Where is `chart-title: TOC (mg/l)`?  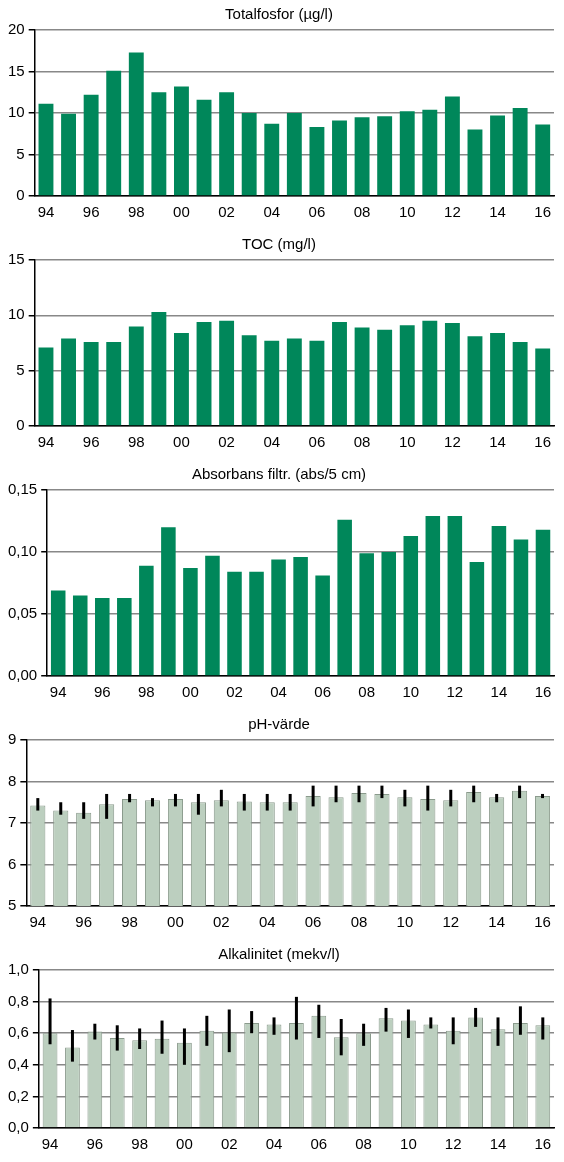
chart-title: TOC (mg/l) is located at coordinates (279, 244).